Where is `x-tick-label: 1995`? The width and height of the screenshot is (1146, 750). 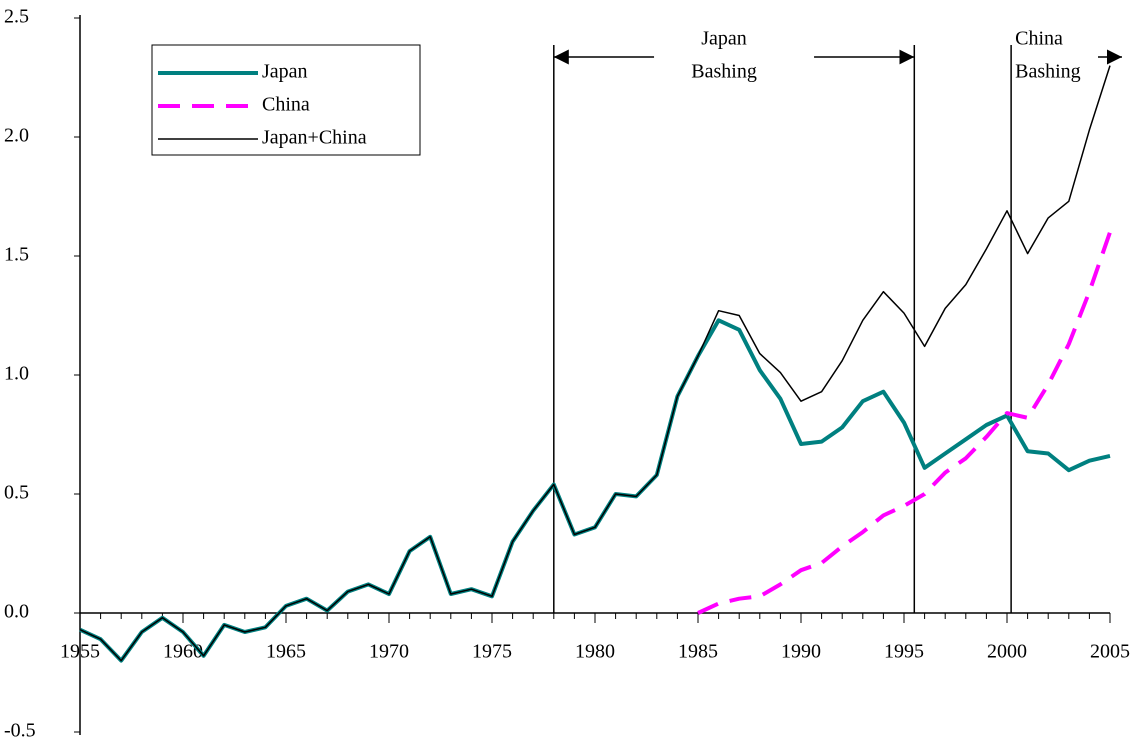 x-tick-label: 1995 is located at coordinates (904, 652).